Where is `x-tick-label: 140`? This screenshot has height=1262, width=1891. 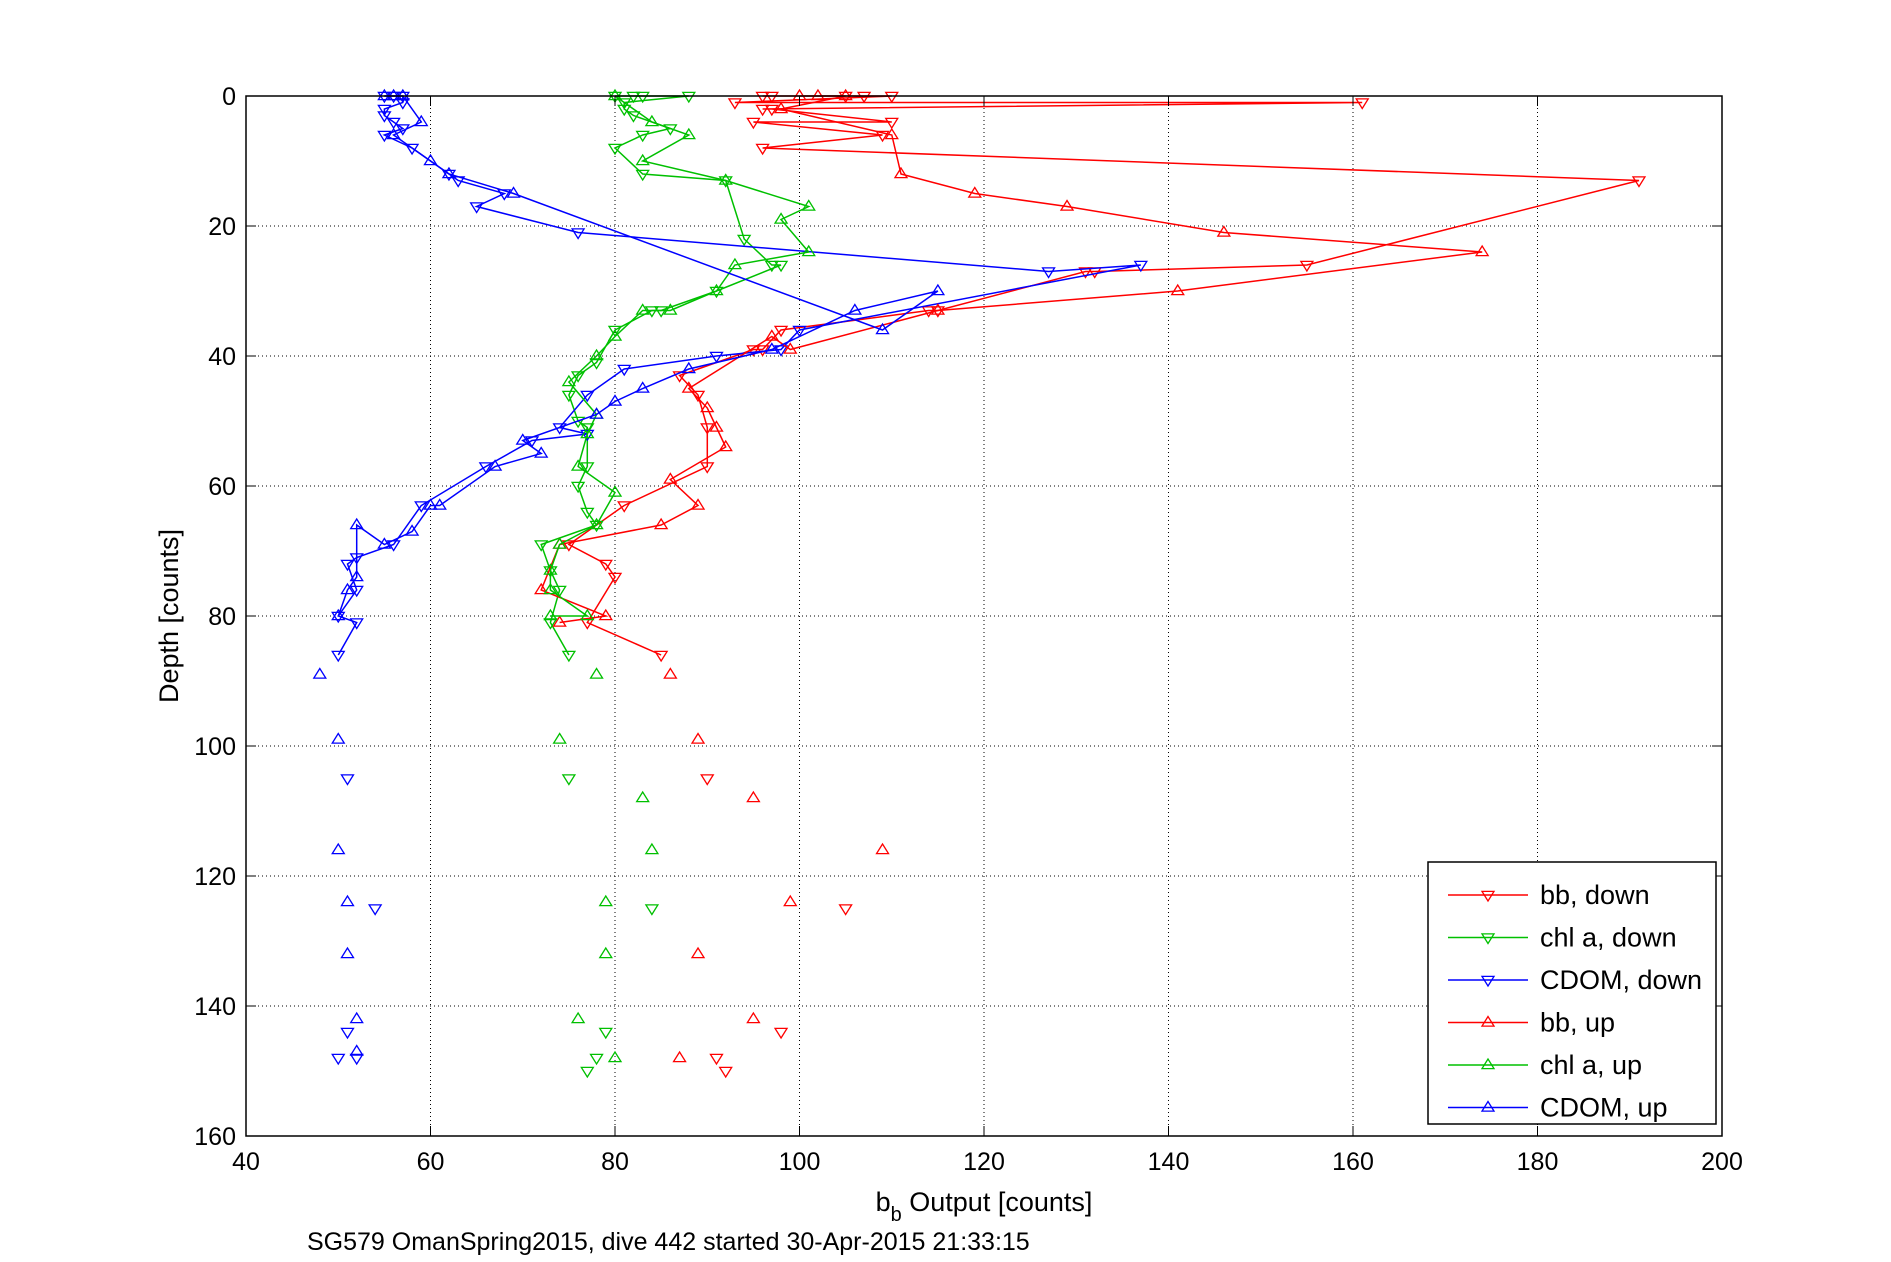
x-tick-label: 140 is located at coordinates (1169, 1162).